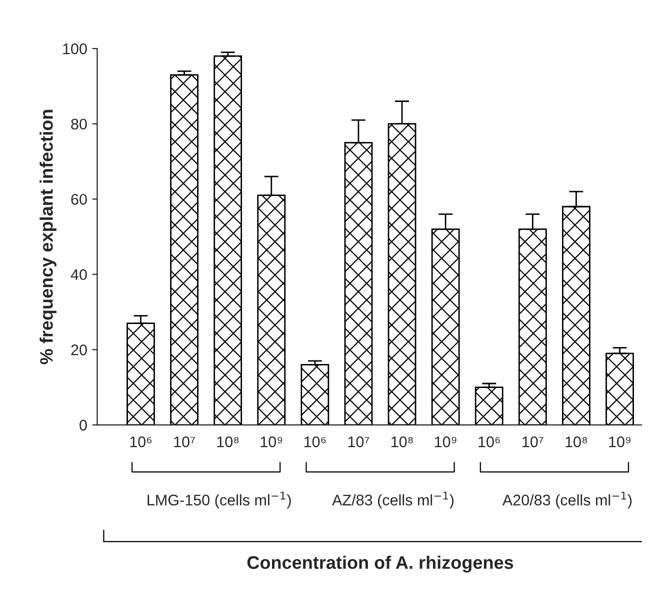 The height and width of the screenshot is (607, 648). Describe the element at coordinates (78, 274) in the screenshot. I see `y-tick-label: 40` at that location.